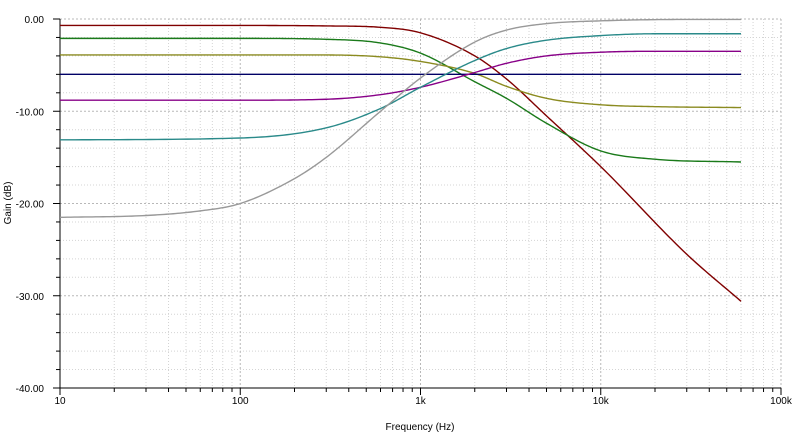 The width and height of the screenshot is (800, 437). What do you see at coordinates (420, 427) in the screenshot?
I see `x-axis-label: Frequency (Hz)` at bounding box center [420, 427].